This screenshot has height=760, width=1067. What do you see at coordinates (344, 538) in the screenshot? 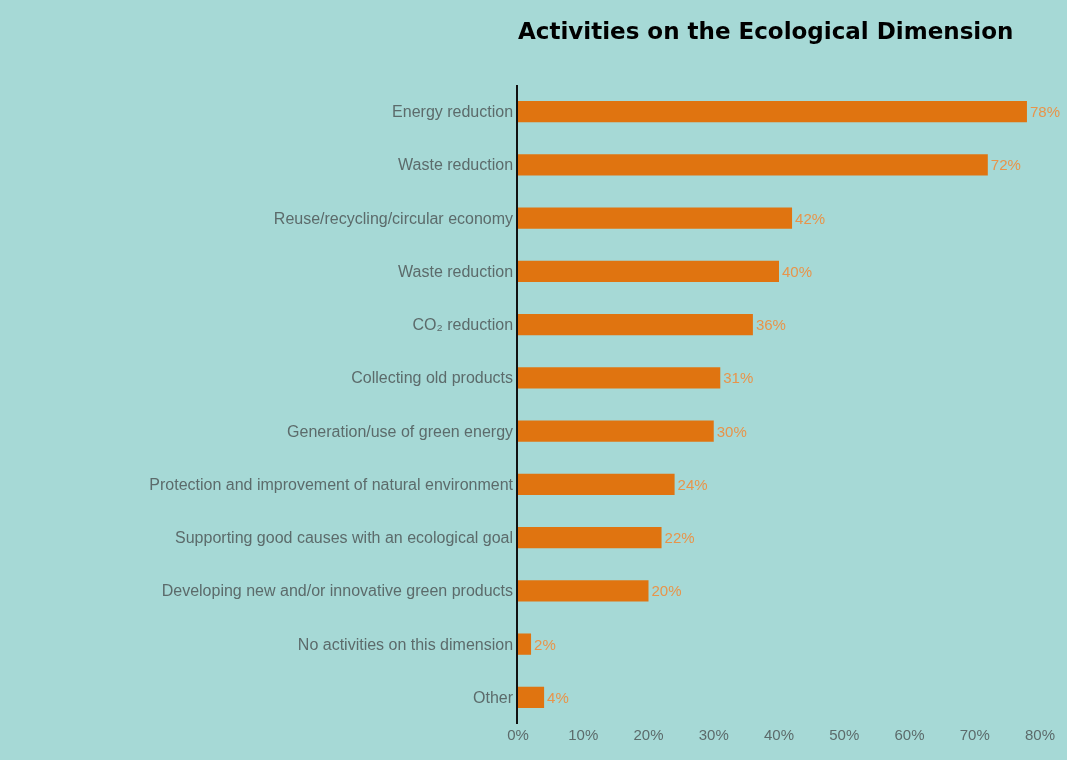
I see `y-tick-label: Supporting good causes with an ecological goal` at bounding box center [344, 538].